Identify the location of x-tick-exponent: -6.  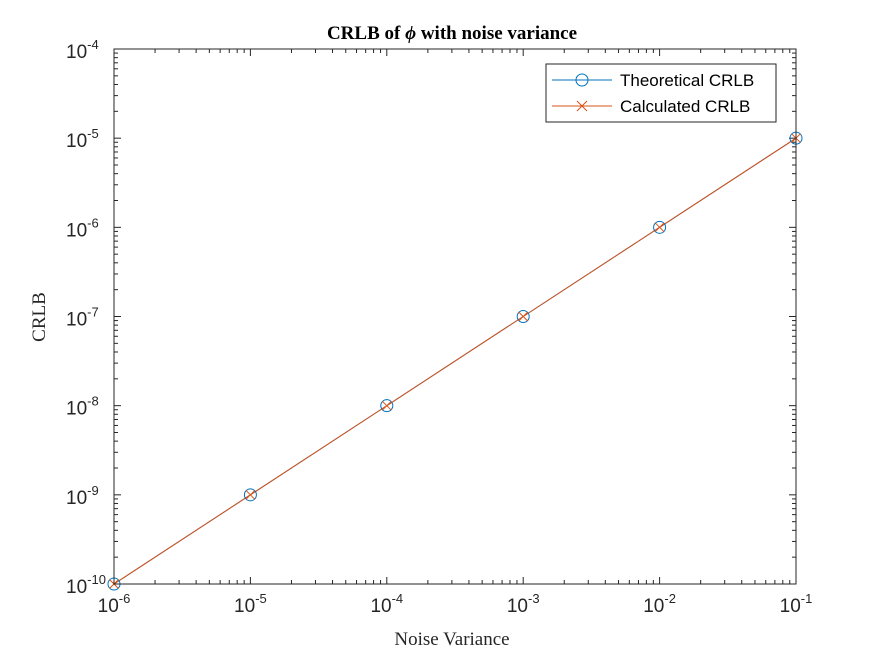
(125, 598).